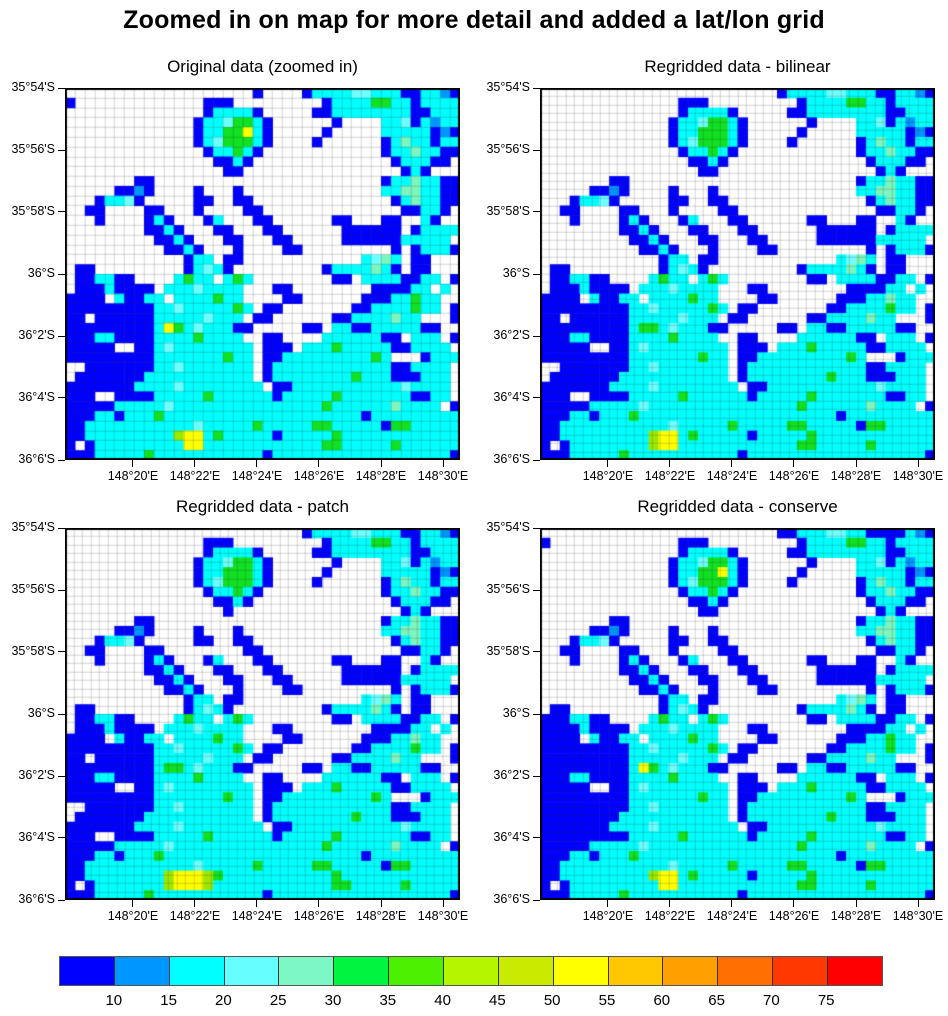  What do you see at coordinates (511, 335) in the screenshot?
I see `lat-tick-label: 36°2'S` at bounding box center [511, 335].